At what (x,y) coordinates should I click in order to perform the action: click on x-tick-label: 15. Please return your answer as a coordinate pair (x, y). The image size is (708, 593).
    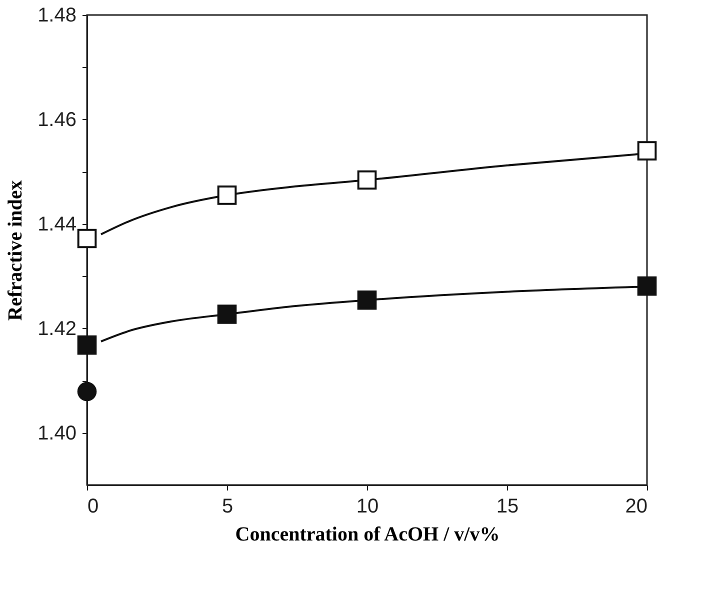
    Looking at the image, I should click on (507, 507).